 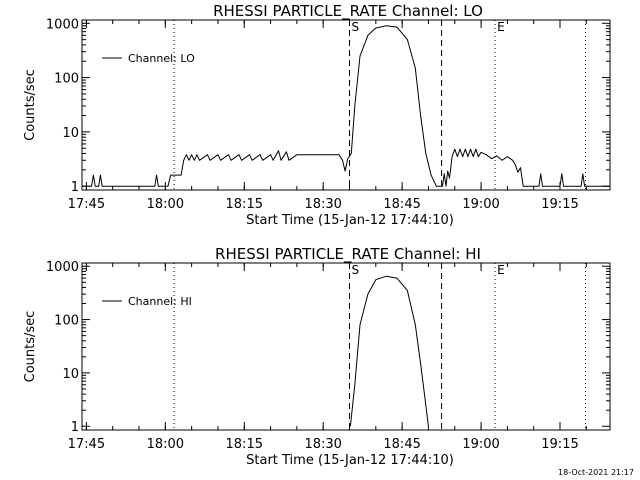 I want to click on legend-label: Channel: LO, so click(x=161, y=58).